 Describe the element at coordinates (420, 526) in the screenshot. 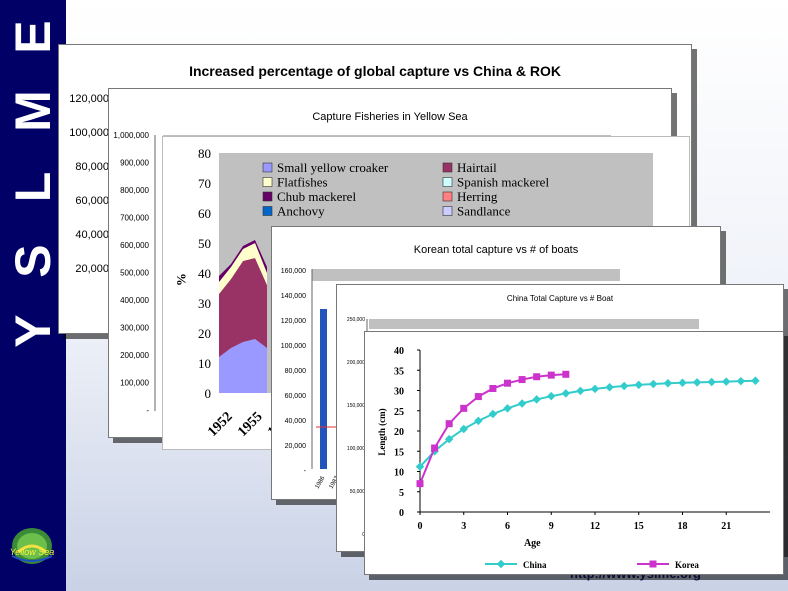

I see `x-tick-label: 0` at that location.